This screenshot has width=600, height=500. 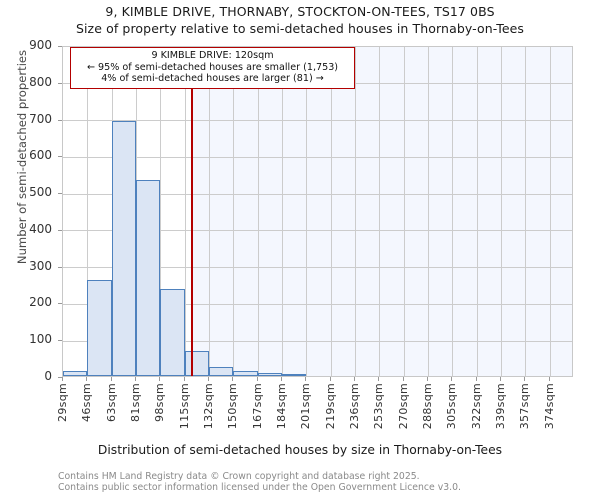 What do you see at coordinates (354, 406) in the screenshot?
I see `x-tick-label: 236sqm` at bounding box center [354, 406].